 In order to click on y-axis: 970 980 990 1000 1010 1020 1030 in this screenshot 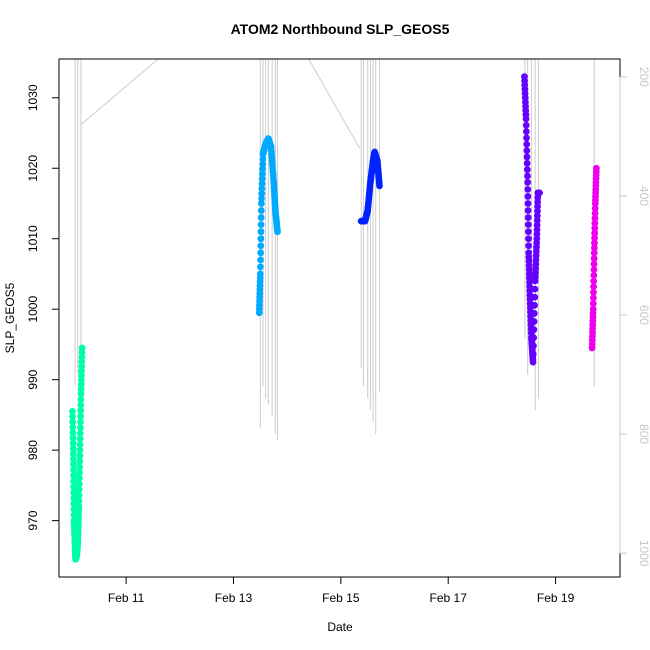, I will do `click(43, 307)`.